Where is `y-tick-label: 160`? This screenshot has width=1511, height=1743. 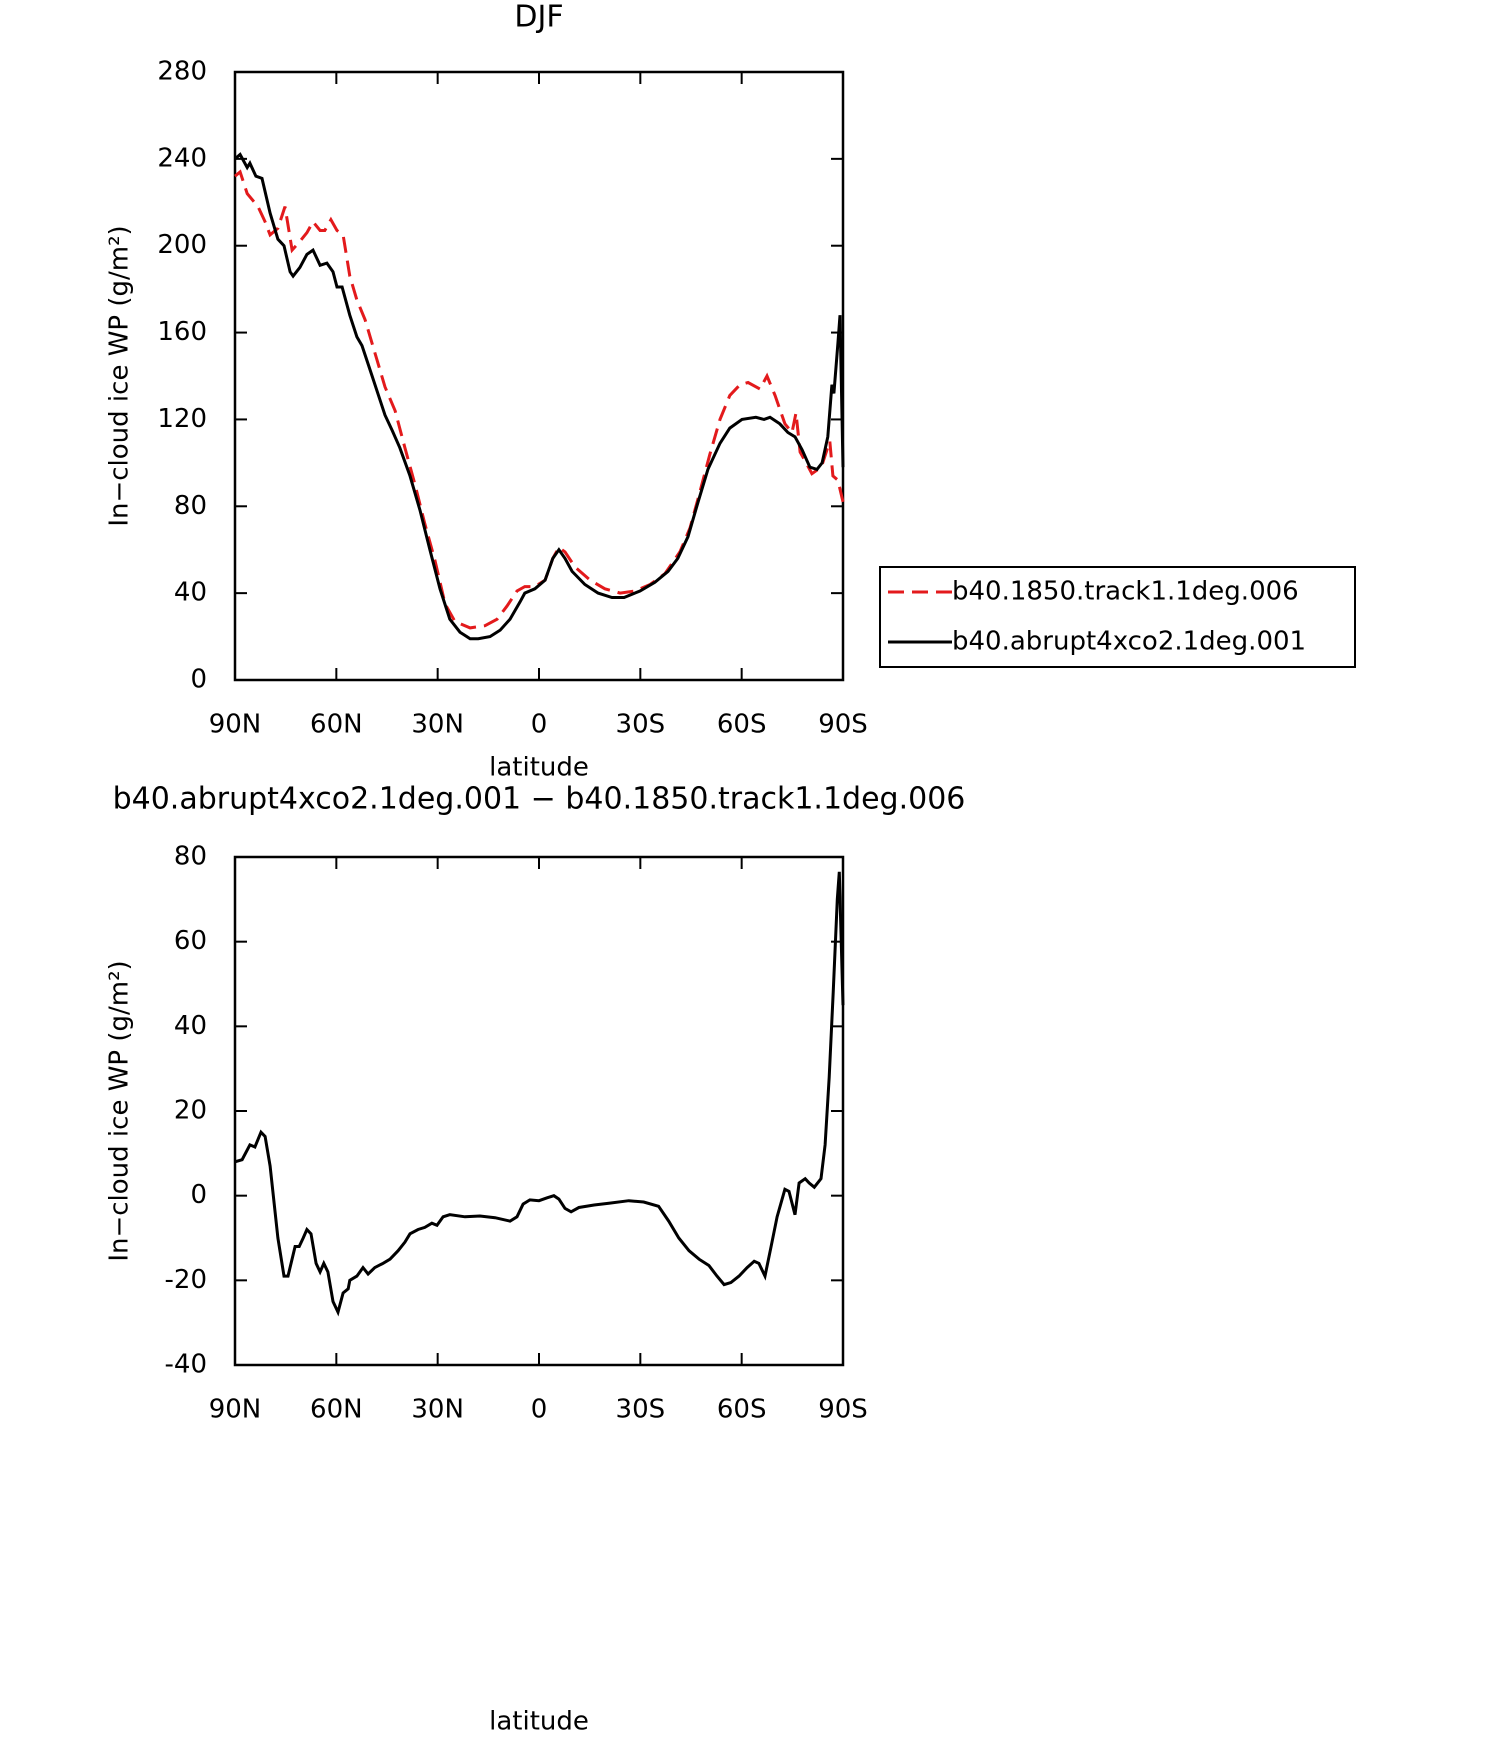 y-tick-label: 160 is located at coordinates (182, 332).